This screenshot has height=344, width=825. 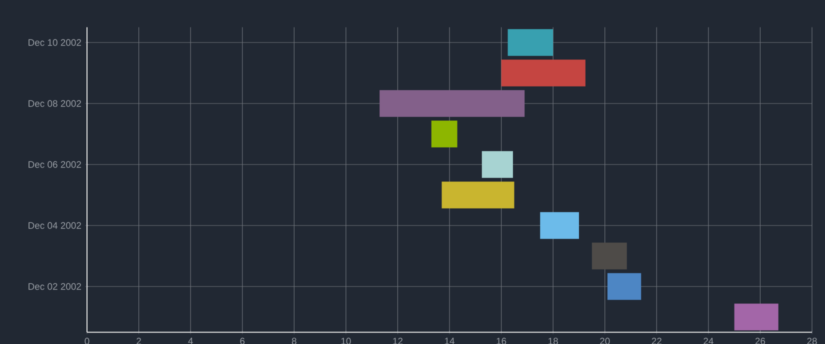 What do you see at coordinates (87, 341) in the screenshot?
I see `x-tick-label: 0` at bounding box center [87, 341].